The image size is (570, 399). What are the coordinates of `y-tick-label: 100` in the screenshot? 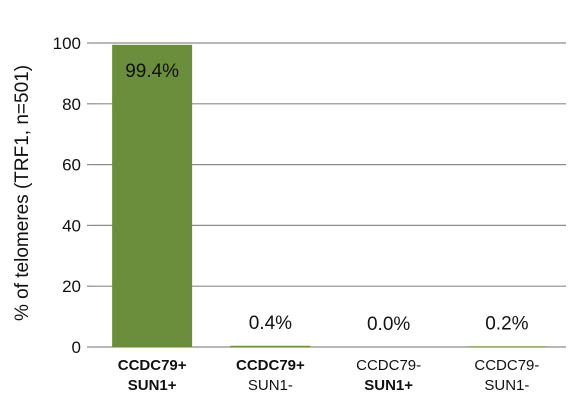 It's located at (67, 43).